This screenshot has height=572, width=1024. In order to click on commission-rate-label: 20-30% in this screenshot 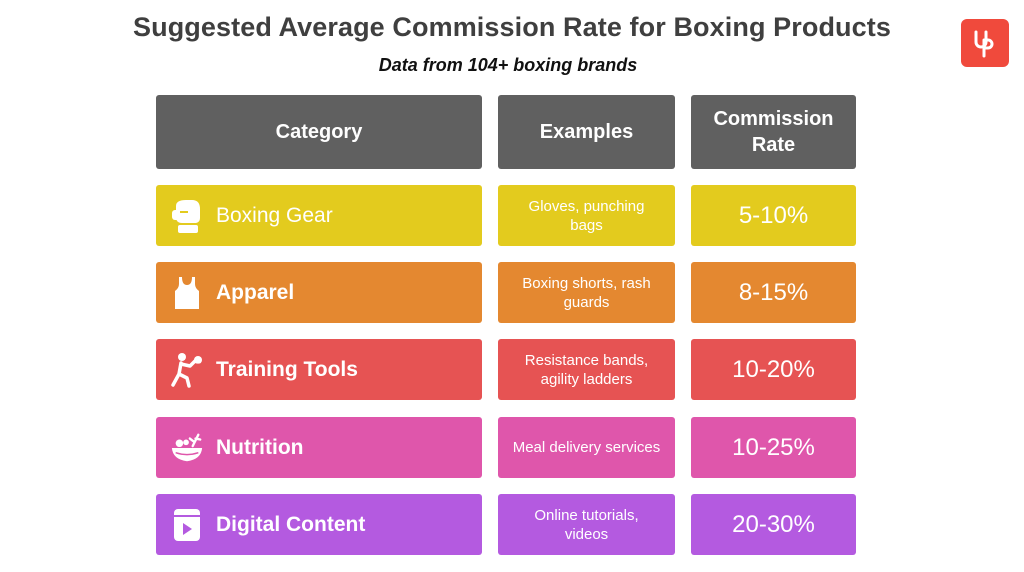, I will do `click(773, 524)`.